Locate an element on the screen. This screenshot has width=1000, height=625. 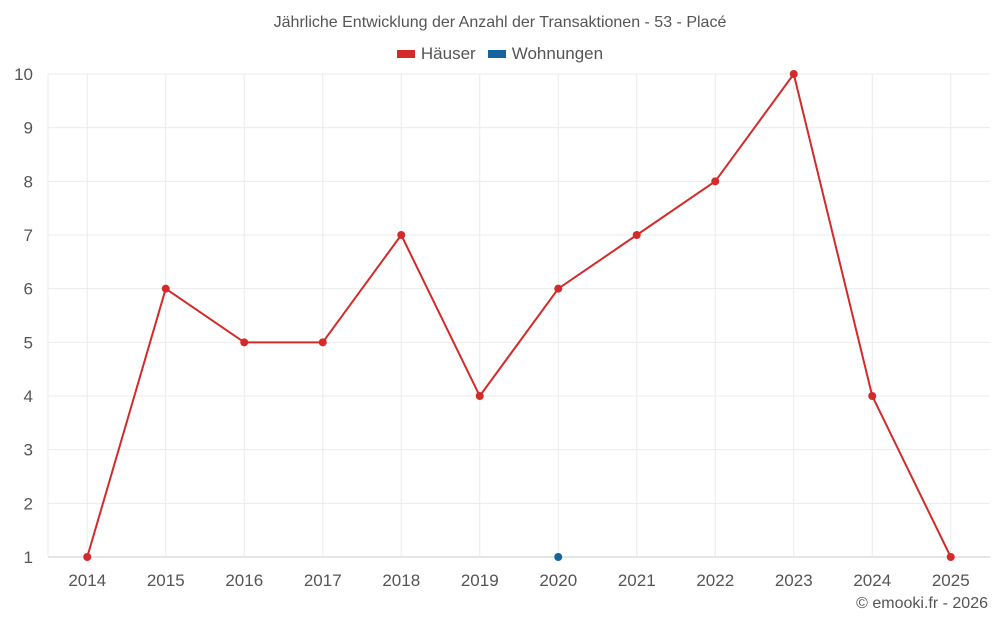
x-tick-label: 2024 is located at coordinates (872, 580).